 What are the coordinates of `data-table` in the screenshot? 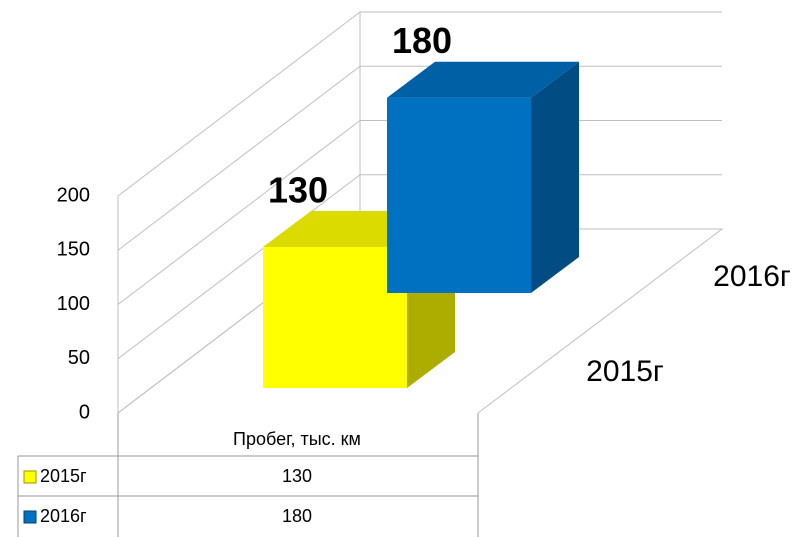 It's located at (248, 475).